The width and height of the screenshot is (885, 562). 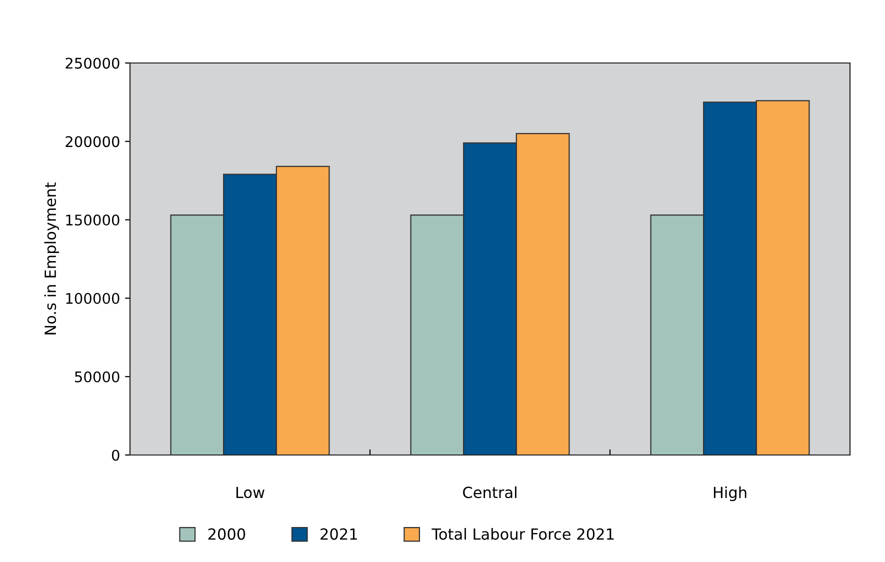 What do you see at coordinates (52, 258) in the screenshot?
I see `y-axis-title: No.s in Employment` at bounding box center [52, 258].